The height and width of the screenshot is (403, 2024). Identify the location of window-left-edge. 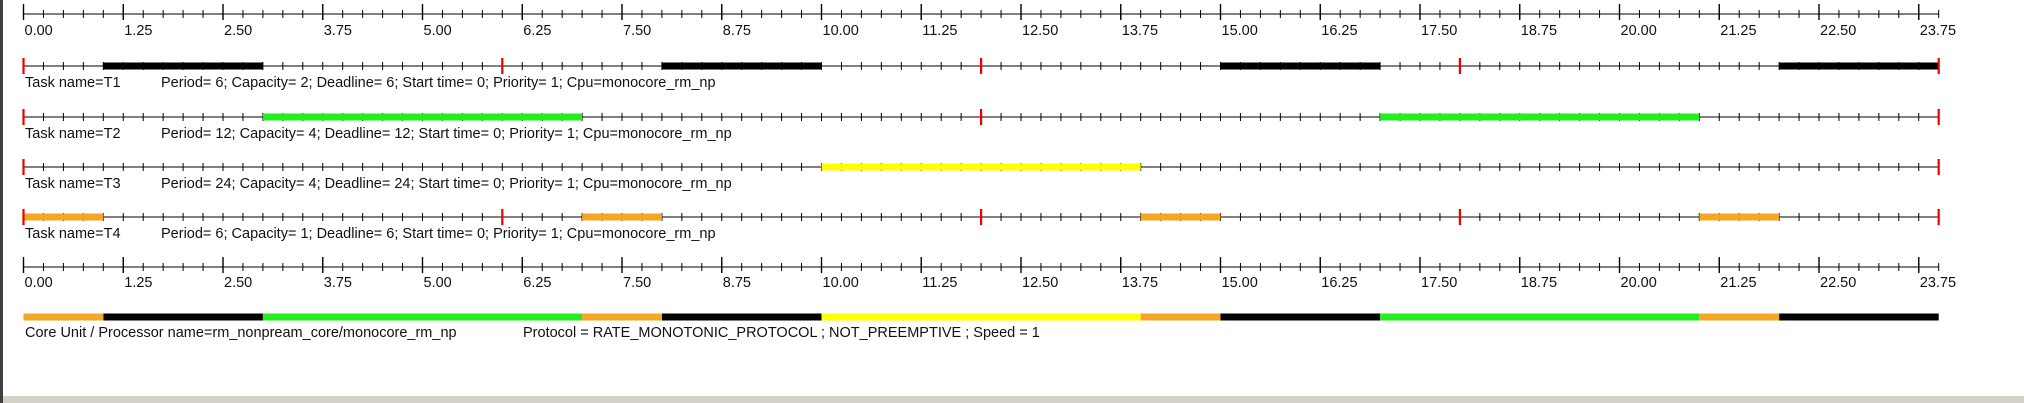
(1, 201).